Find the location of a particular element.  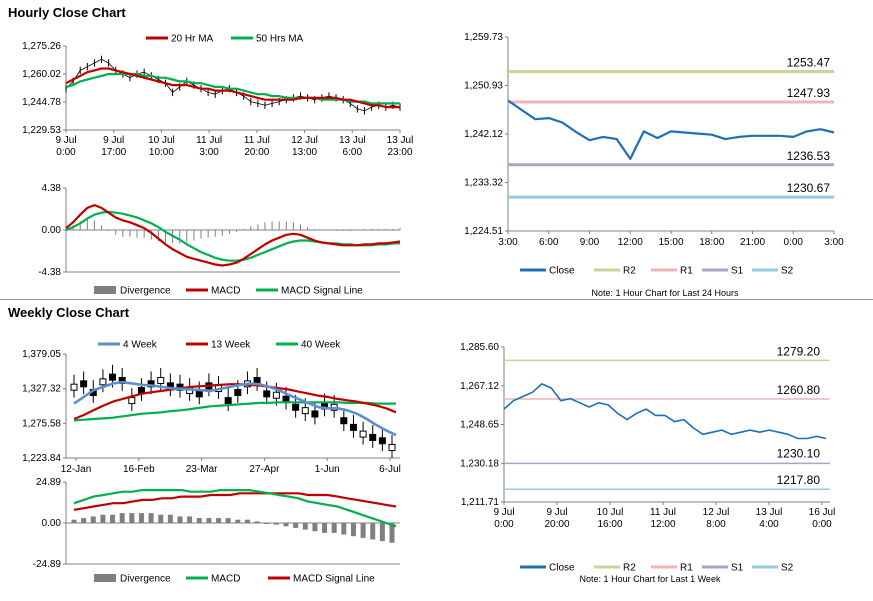

section-divider is located at coordinates (436, 299).